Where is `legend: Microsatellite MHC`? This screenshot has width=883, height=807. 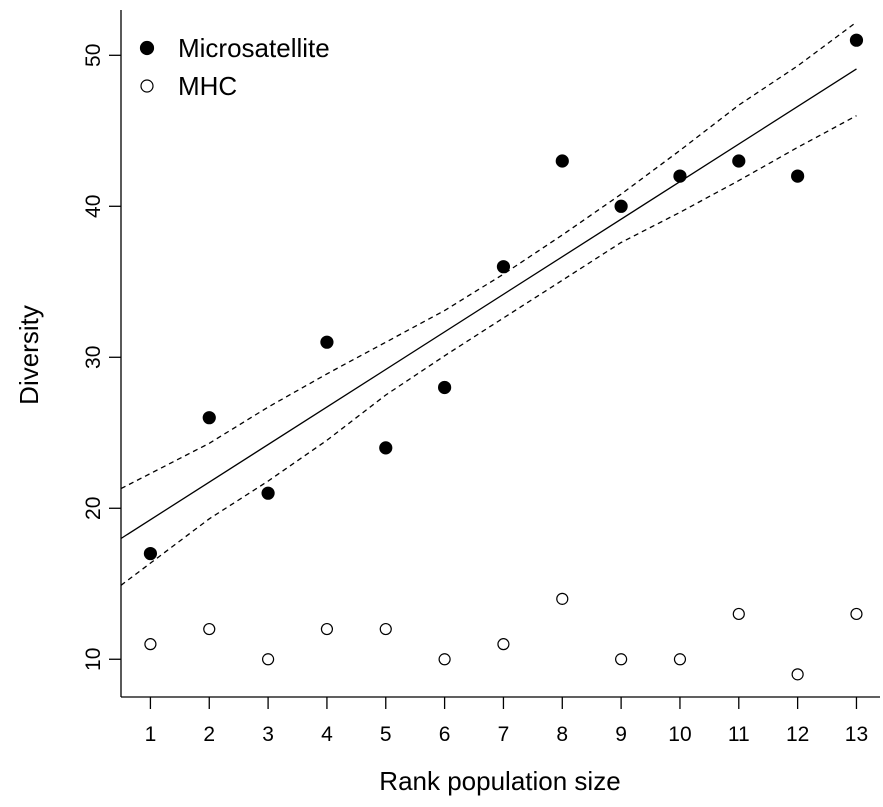 legend: Microsatellite MHC is located at coordinates (234, 67).